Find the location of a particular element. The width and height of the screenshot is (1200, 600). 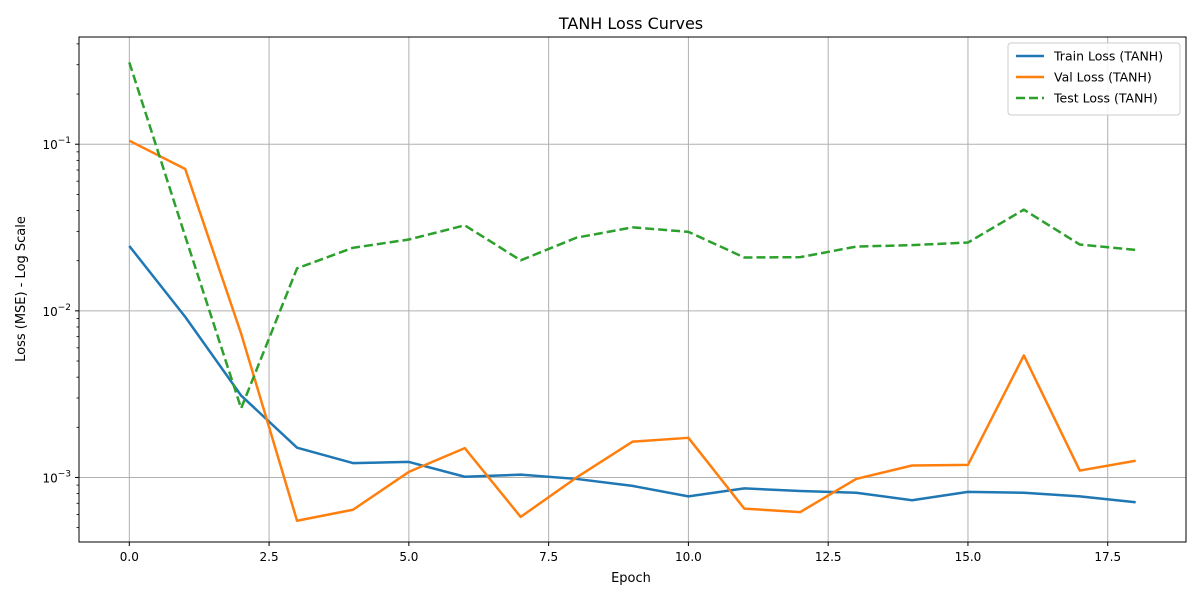

x-tick-label: 15.0 is located at coordinates (968, 557).